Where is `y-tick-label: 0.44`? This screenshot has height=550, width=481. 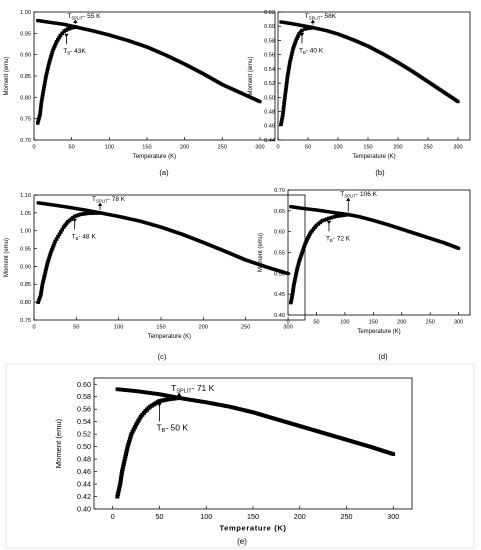 y-tick-label: 0.44 is located at coordinates (269, 141).